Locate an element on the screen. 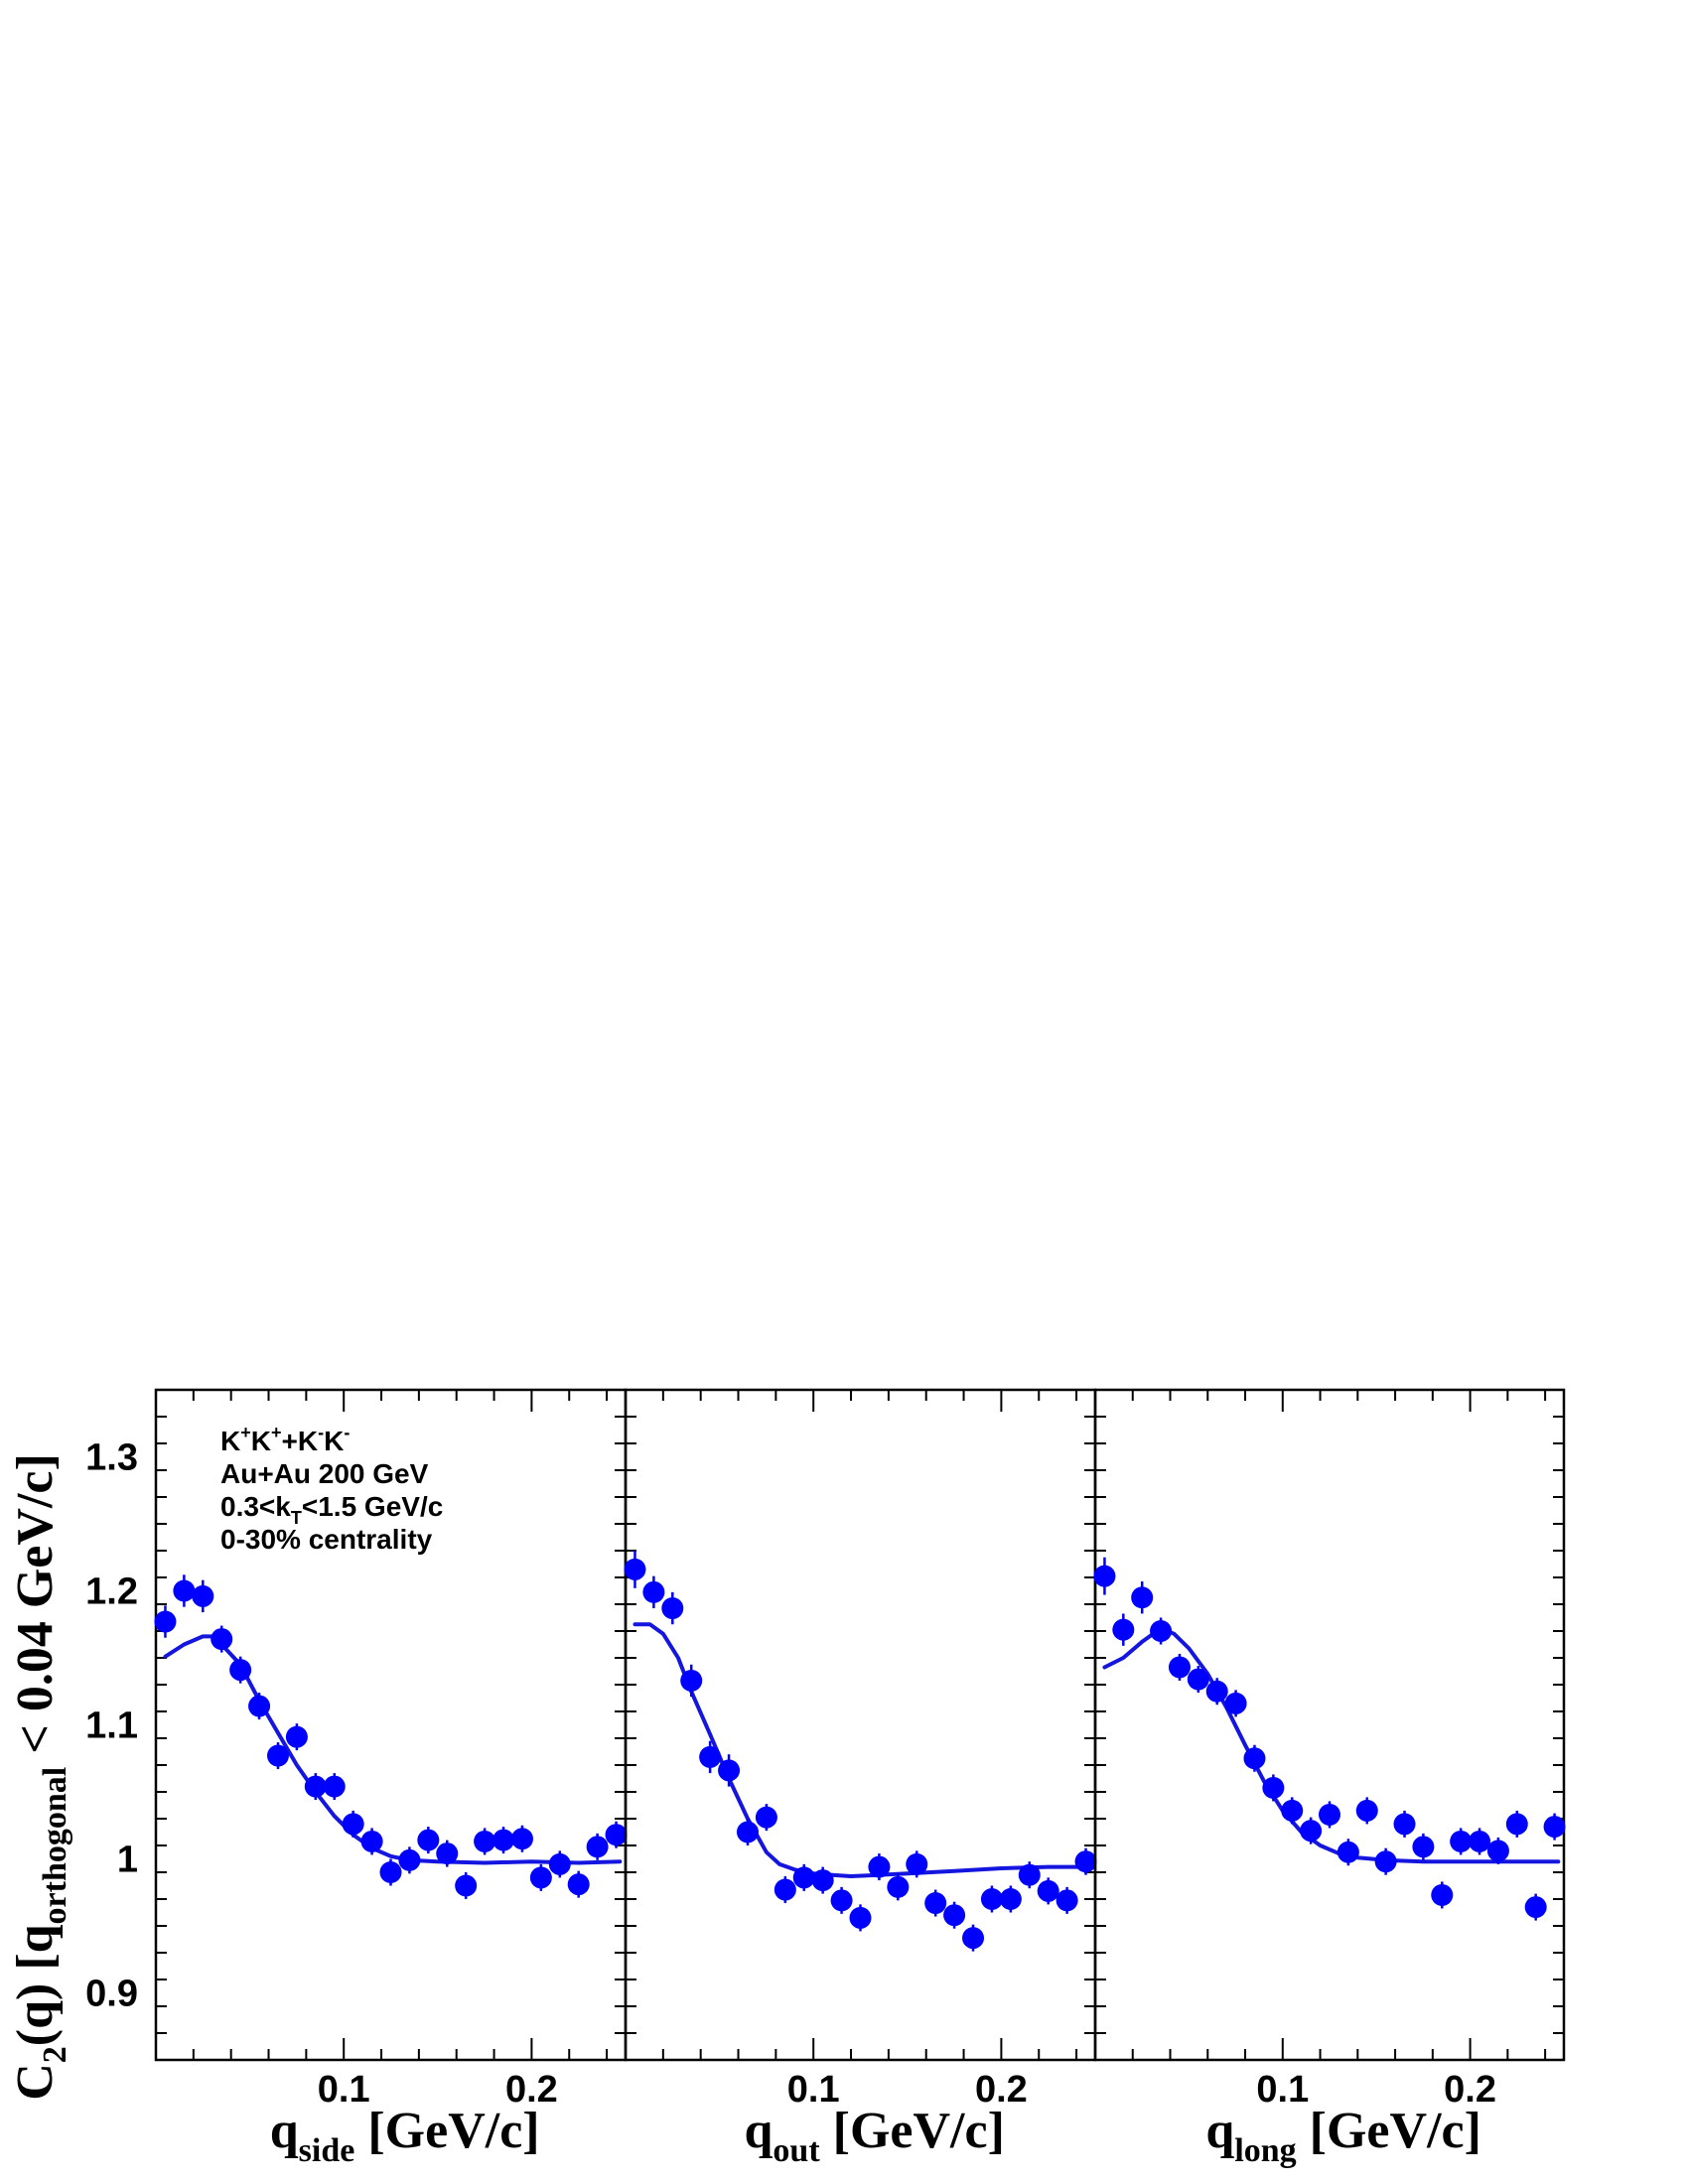 The image size is (1688, 2184). y-tick-label: 1.1 is located at coordinates (111, 1726).